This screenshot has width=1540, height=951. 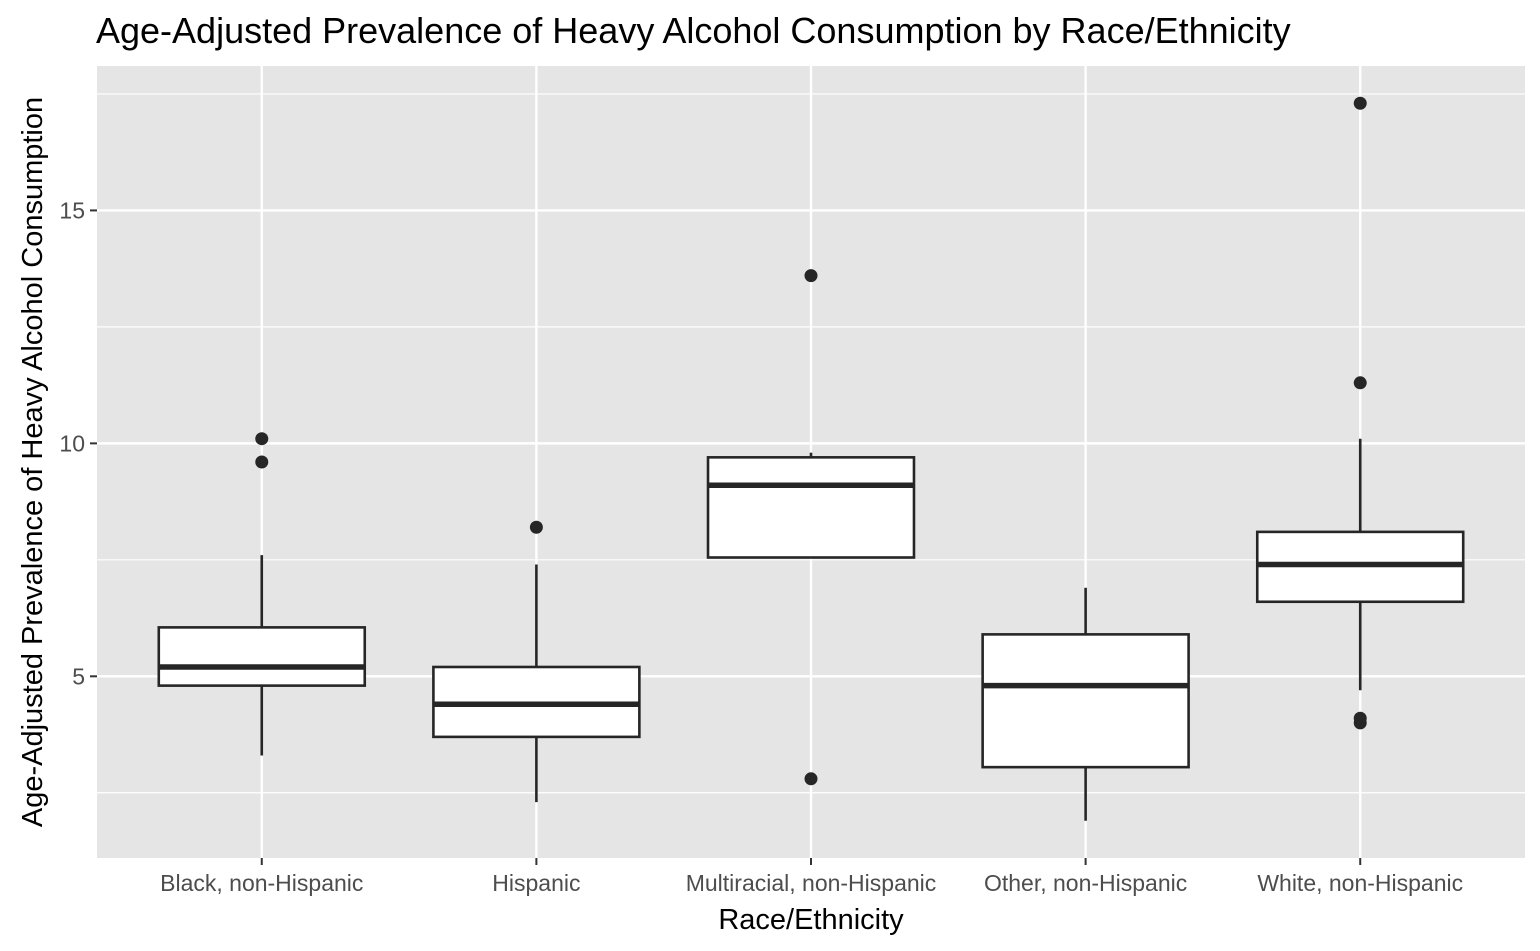 What do you see at coordinates (78, 676) in the screenshot?
I see `y-tick-label: 5` at bounding box center [78, 676].